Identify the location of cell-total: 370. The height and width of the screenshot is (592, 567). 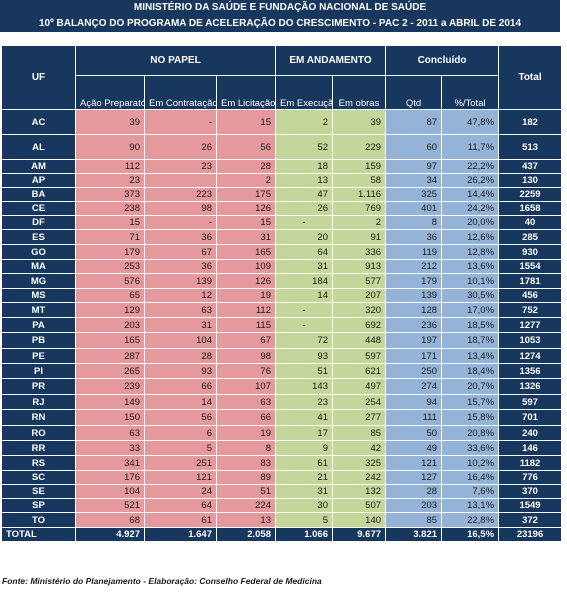
(530, 491).